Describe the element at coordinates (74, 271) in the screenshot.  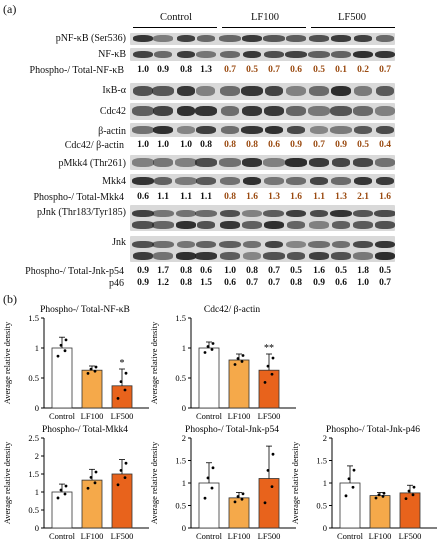
I see `ratio-label-jnk-p54: Phospho-/ Total-Jnk-p54` at that location.